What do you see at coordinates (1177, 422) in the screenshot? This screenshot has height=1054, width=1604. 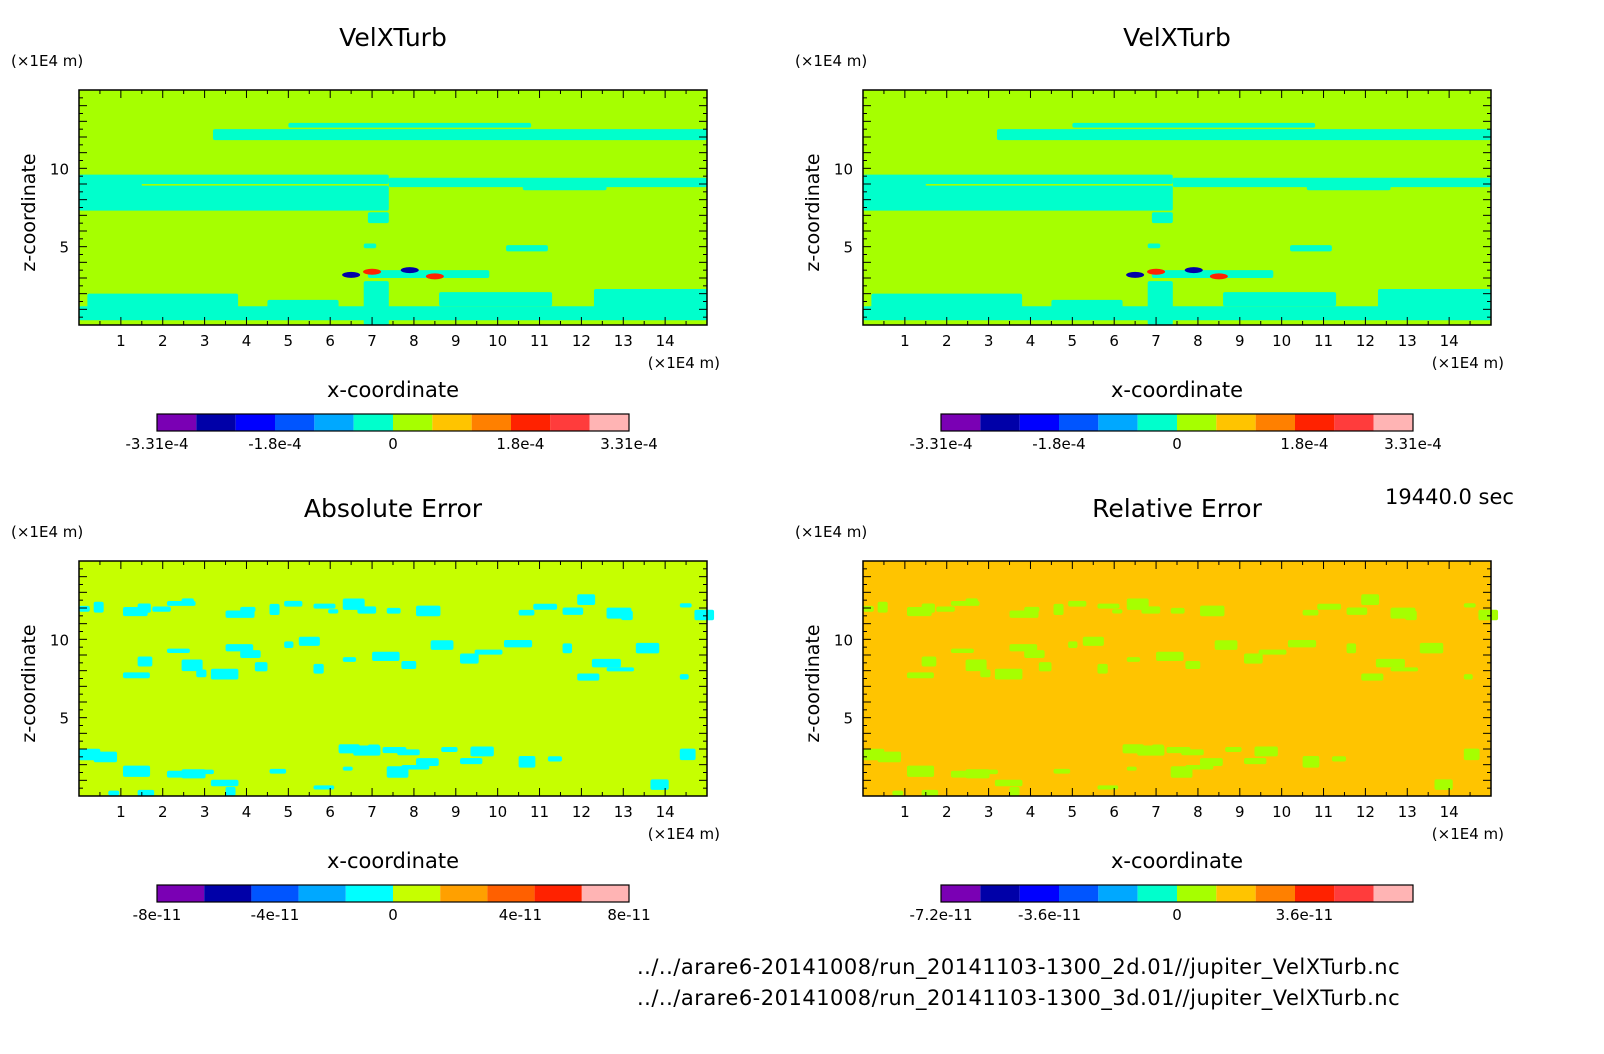 I see `colorbar-frame` at bounding box center [1177, 422].